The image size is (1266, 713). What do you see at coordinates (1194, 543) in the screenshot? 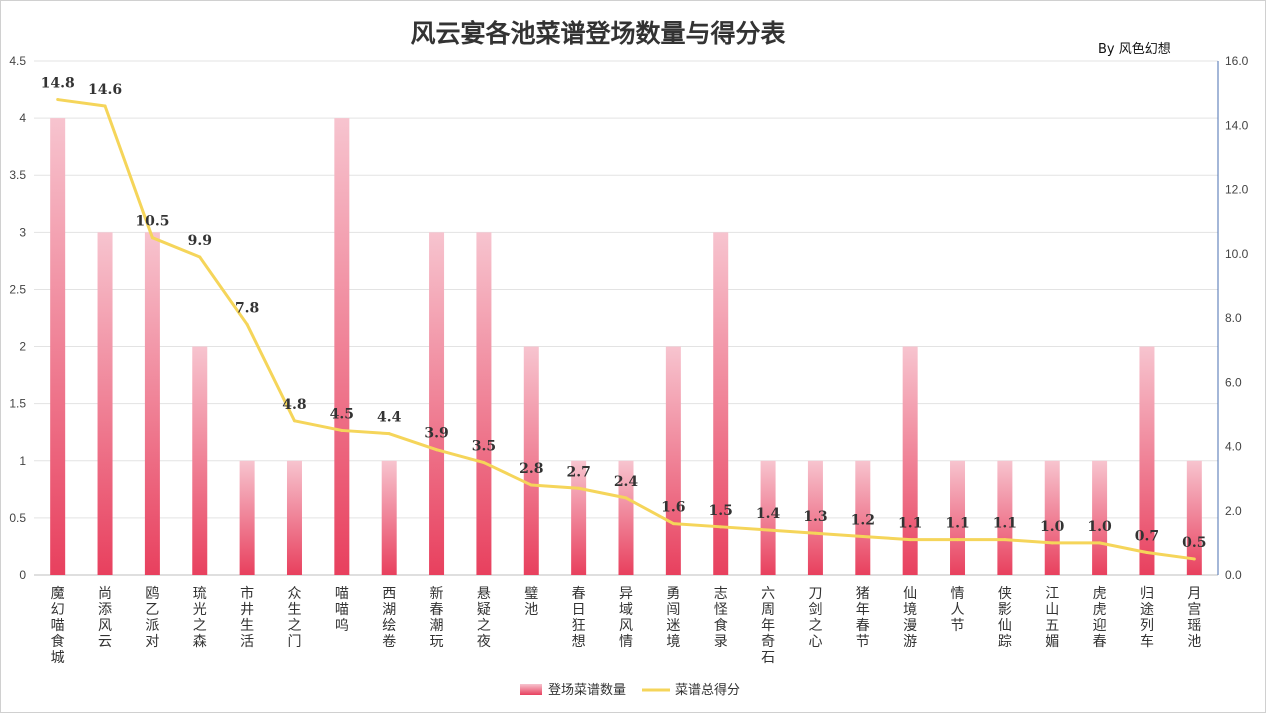
I see `data-label: 0.5` at bounding box center [1194, 543].